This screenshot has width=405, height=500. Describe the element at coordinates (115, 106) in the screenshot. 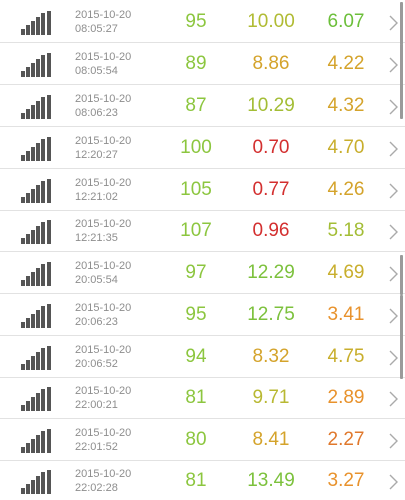

I see `timestamp: 2015-10-20 08:06:23` at that location.